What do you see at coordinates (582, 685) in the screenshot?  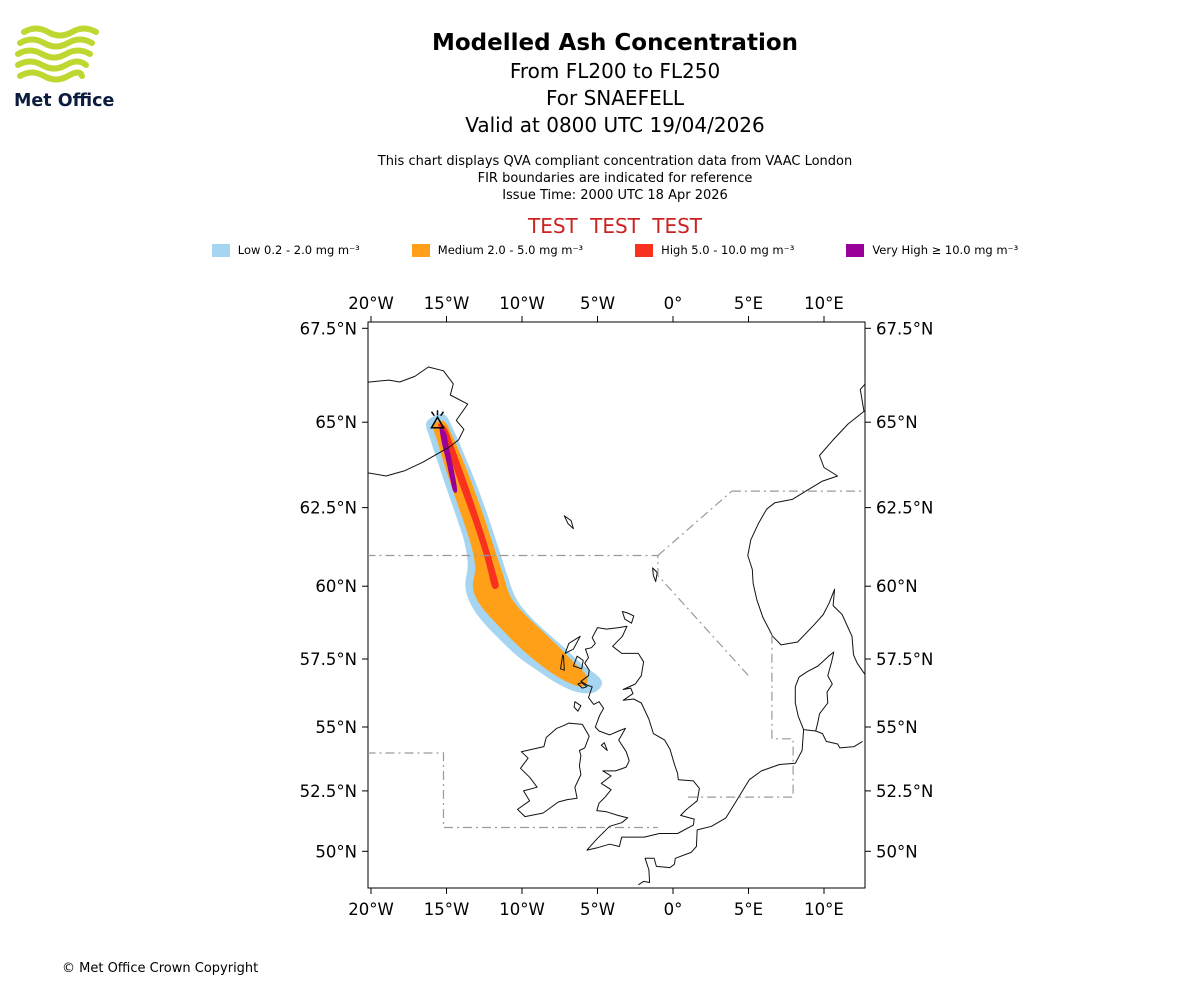 I see `coastline-mull` at bounding box center [582, 685].